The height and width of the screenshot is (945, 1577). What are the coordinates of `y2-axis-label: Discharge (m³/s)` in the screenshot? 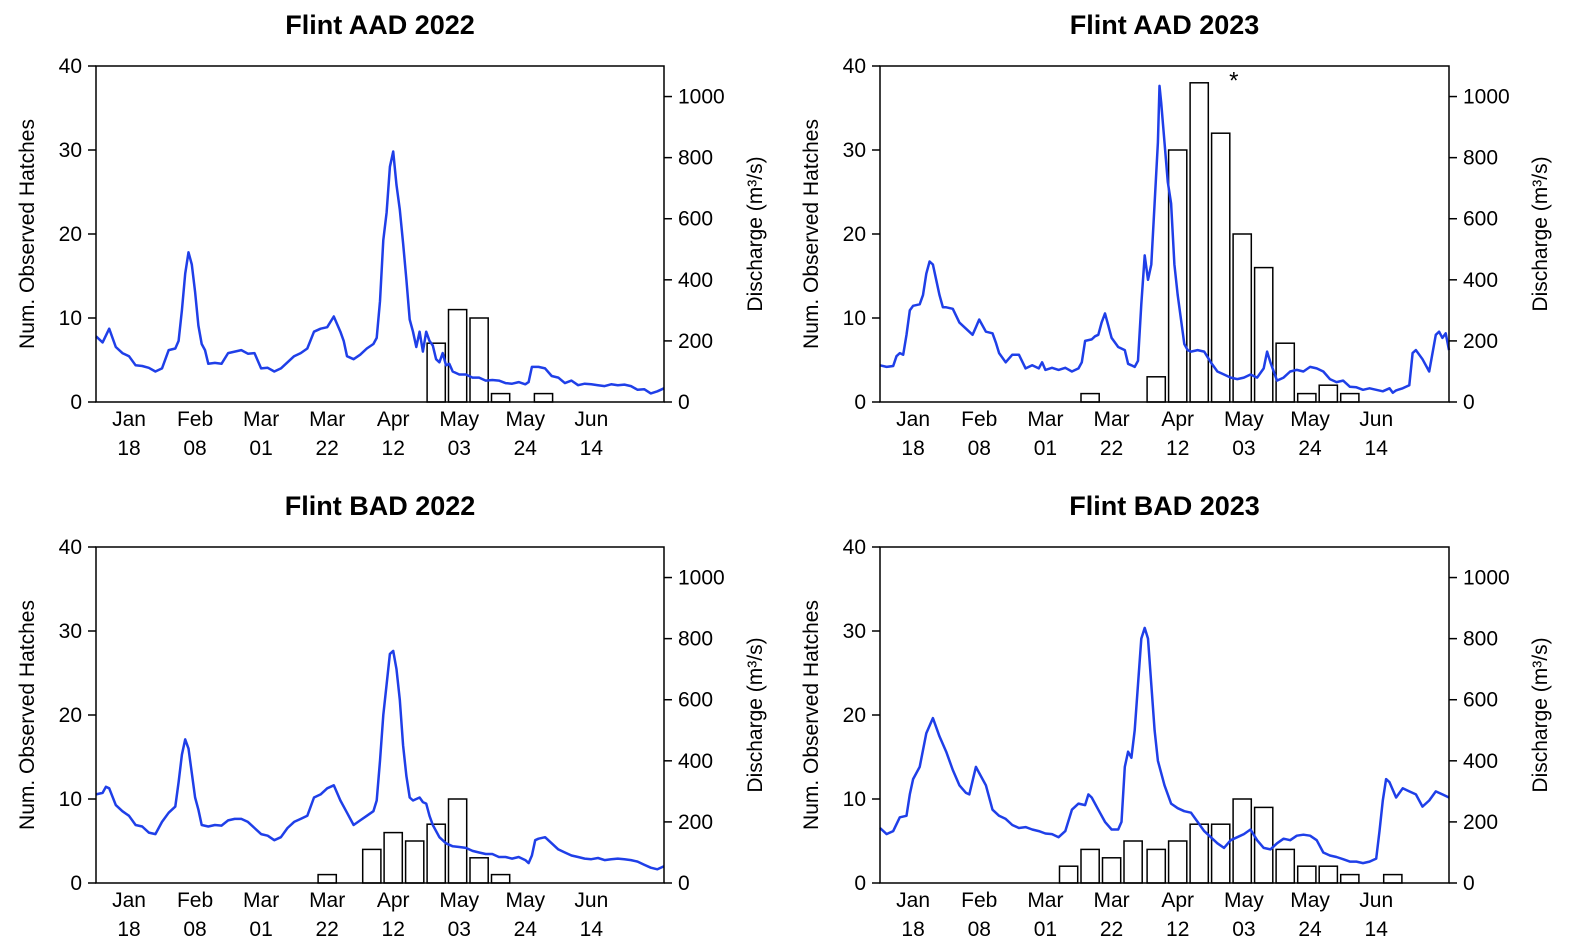 It's located at (755, 233).